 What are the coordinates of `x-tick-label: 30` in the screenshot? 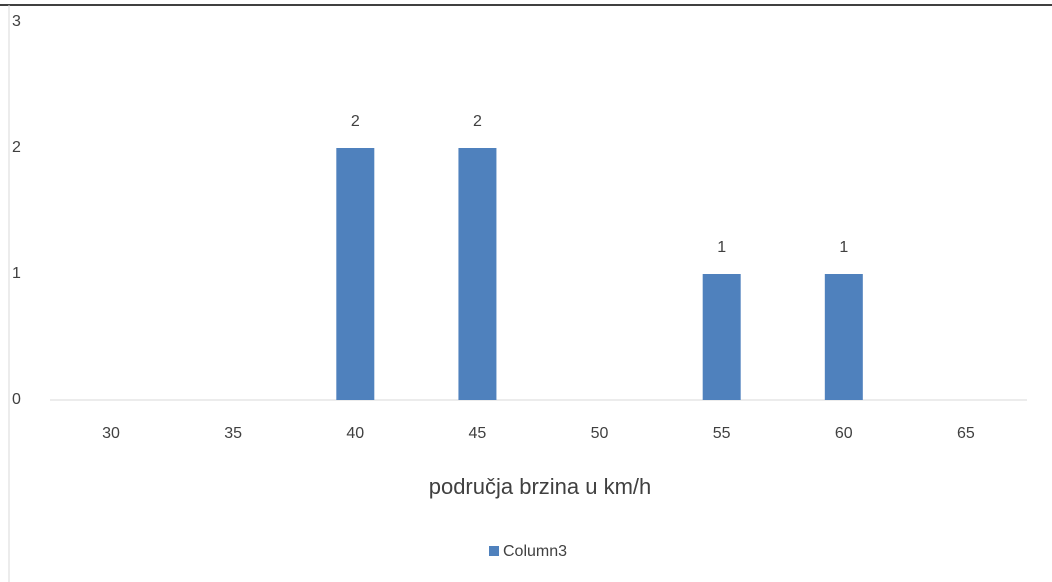 It's located at (111, 433).